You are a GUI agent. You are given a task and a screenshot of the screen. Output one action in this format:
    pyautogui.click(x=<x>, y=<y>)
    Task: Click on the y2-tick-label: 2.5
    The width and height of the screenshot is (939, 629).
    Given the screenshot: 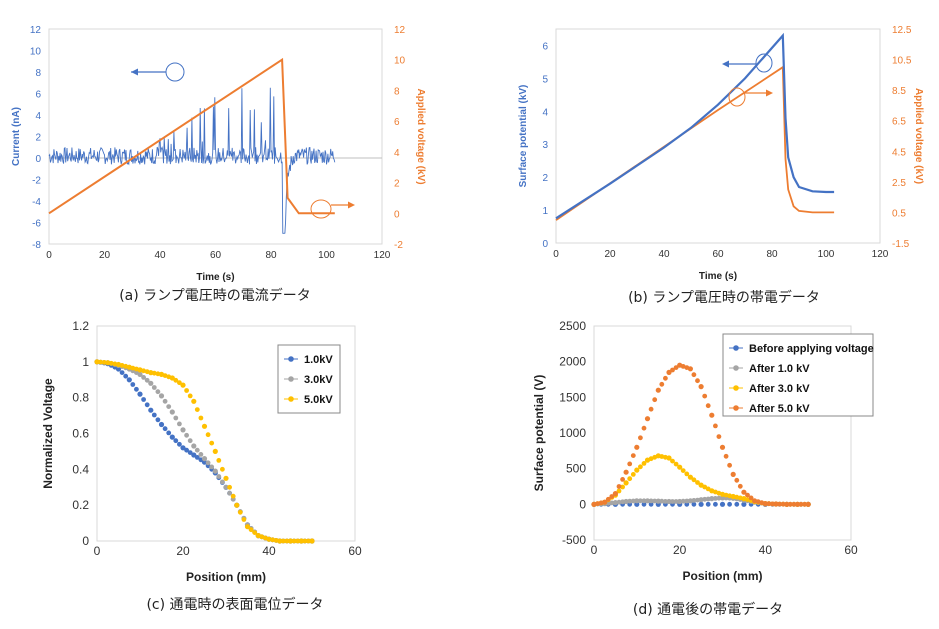 What is the action you would take?
    pyautogui.click(x=899, y=183)
    